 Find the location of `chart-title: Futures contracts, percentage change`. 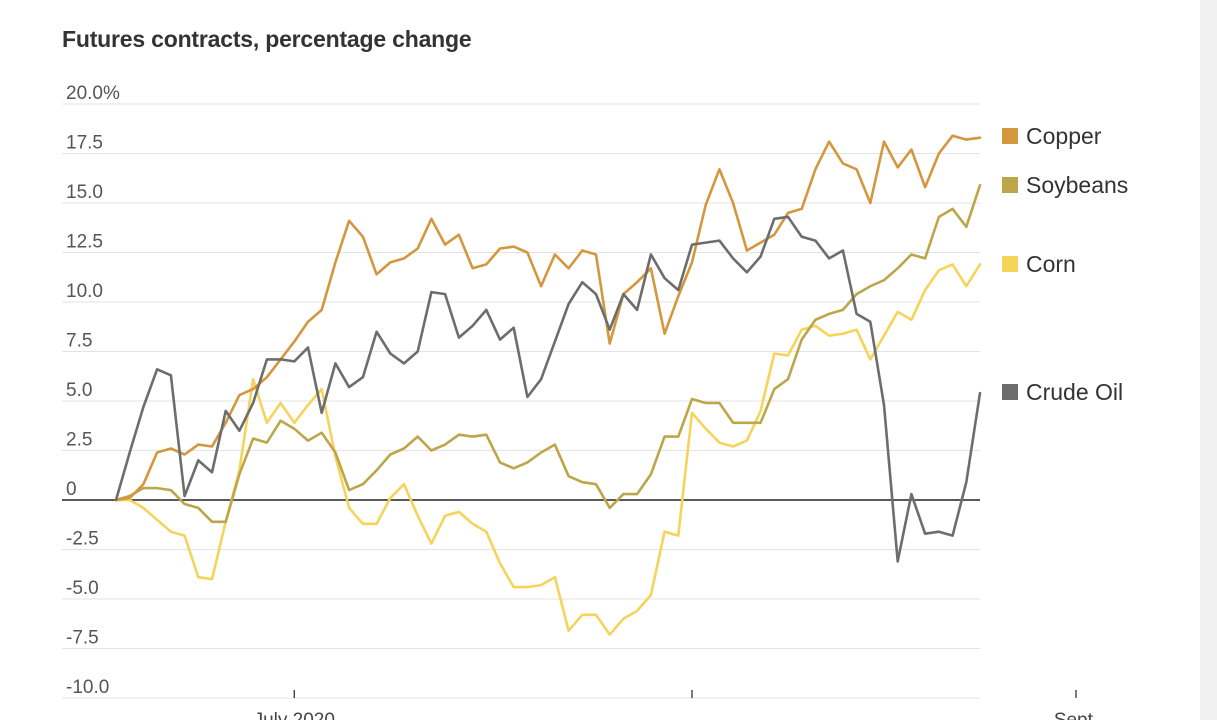

chart-title: Futures contracts, percentage change is located at coordinates (267, 39).